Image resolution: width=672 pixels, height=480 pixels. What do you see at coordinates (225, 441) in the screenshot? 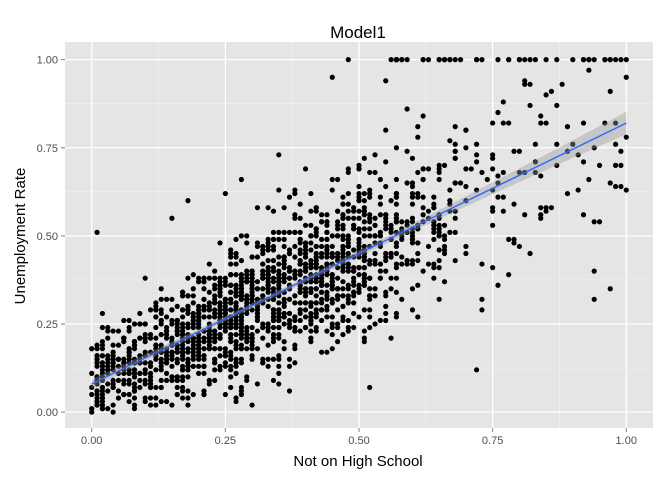
I see `x-tick-label: 0.25` at bounding box center [225, 441].